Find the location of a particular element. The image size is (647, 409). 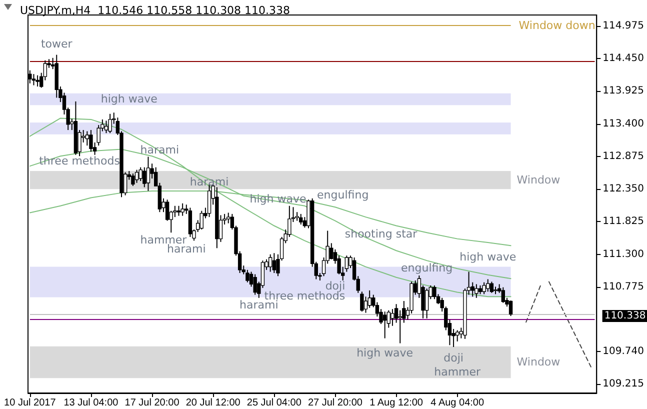

x-tick-label: 25 Jul 04:00 is located at coordinates (274, 403).